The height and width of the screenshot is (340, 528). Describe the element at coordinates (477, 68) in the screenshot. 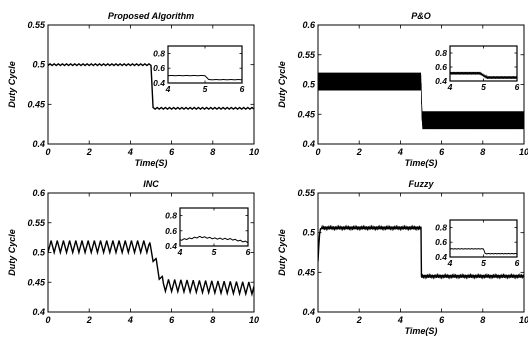

I see `inset-1: 4 5 6 0.4 0.6 0.8` at that location.